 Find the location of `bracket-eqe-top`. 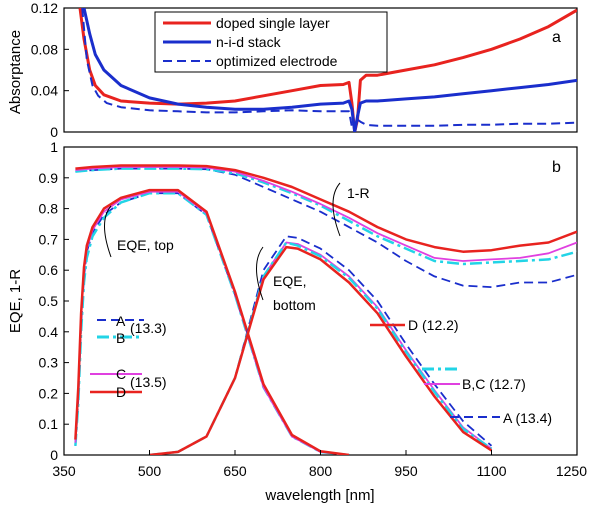

bracket-eqe-top is located at coordinates (108, 231).